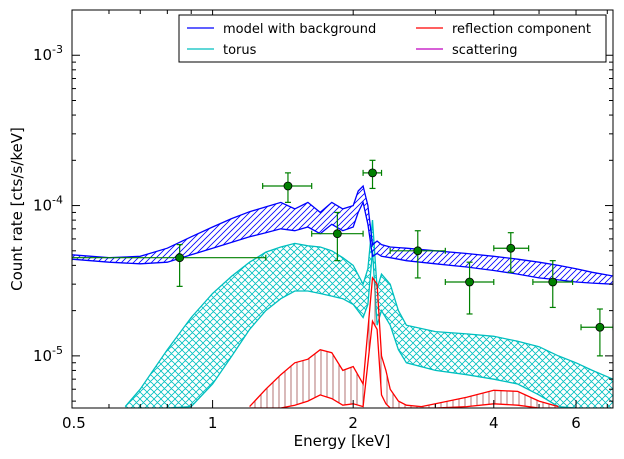  What do you see at coordinates (404, 363) in the screenshot?
I see `reflection-lower-line` at bounding box center [404, 363].